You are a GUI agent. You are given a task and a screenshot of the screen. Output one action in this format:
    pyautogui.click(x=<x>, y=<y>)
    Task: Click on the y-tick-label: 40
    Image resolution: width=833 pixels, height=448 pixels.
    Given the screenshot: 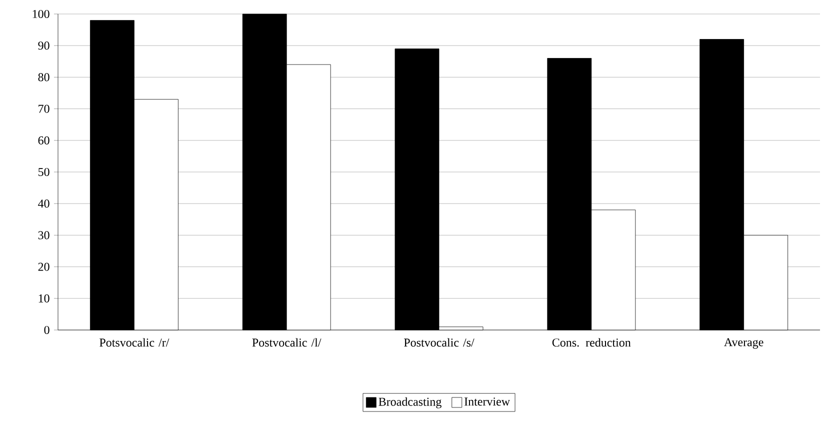 What is the action you would take?
    pyautogui.click(x=44, y=204)
    